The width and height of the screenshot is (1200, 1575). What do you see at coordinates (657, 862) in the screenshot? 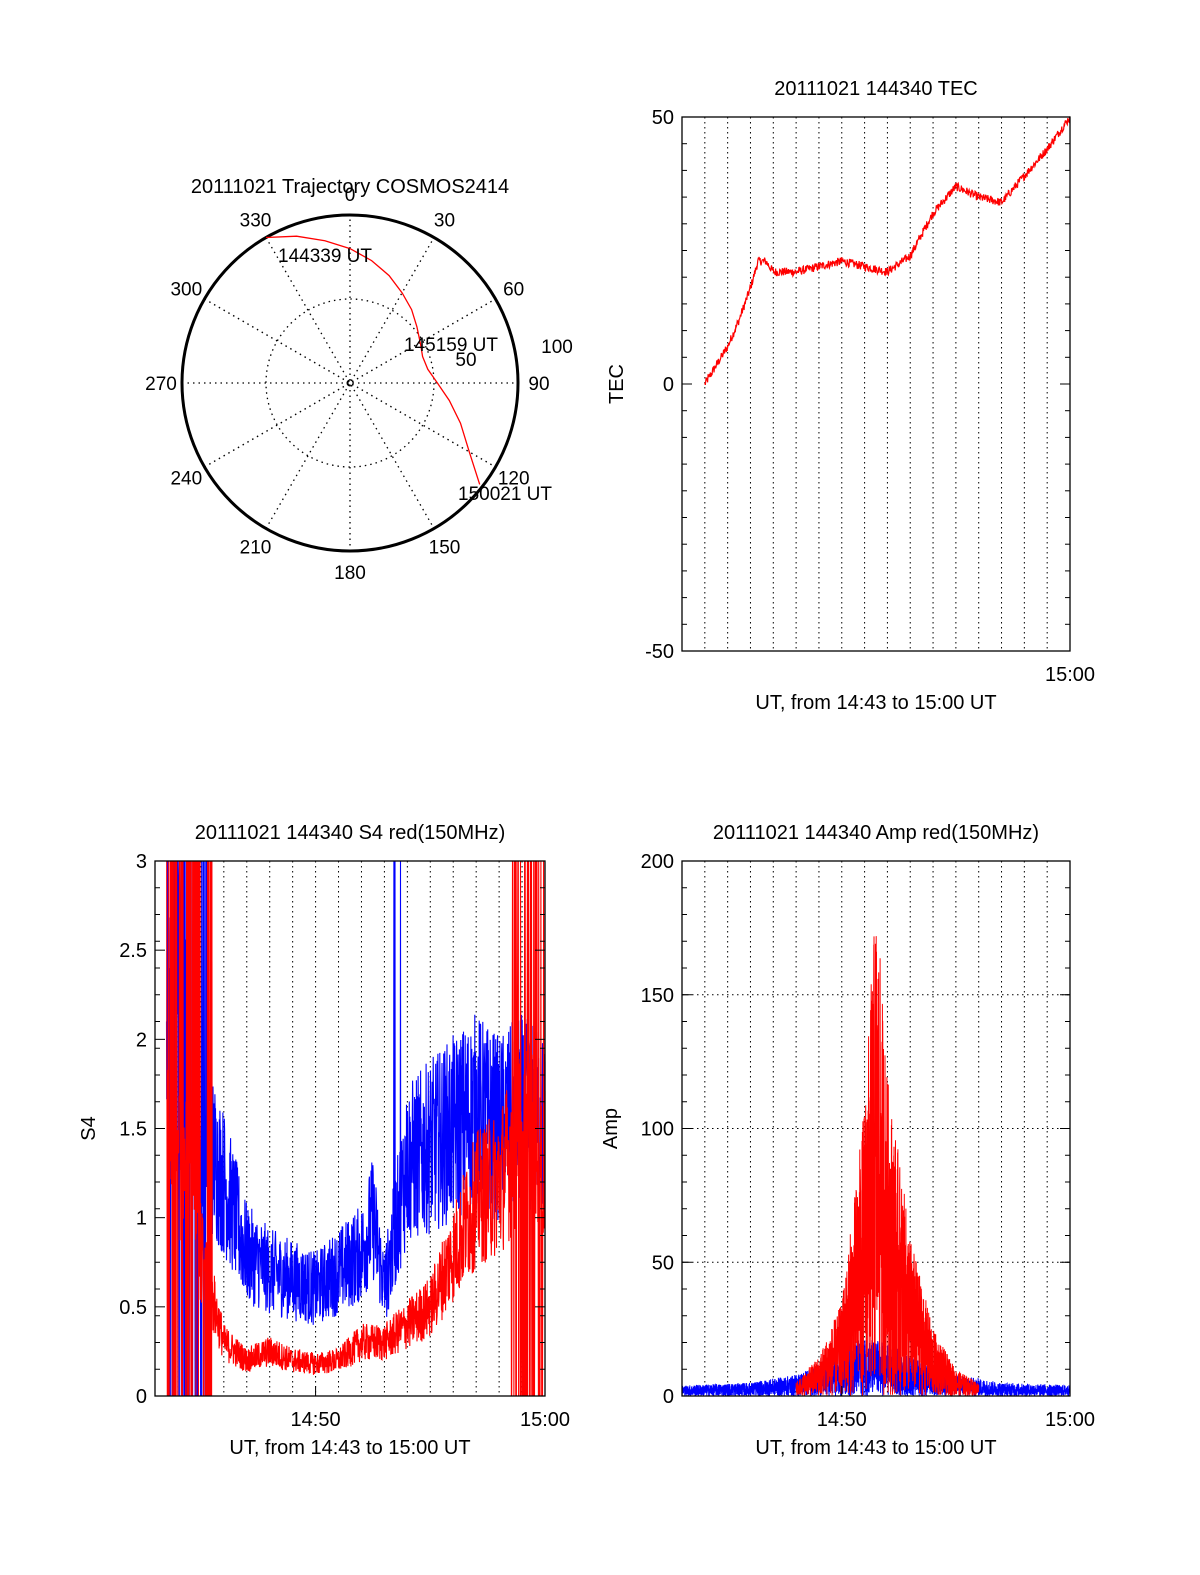
I see `y-tick-label: 200` at bounding box center [657, 862].